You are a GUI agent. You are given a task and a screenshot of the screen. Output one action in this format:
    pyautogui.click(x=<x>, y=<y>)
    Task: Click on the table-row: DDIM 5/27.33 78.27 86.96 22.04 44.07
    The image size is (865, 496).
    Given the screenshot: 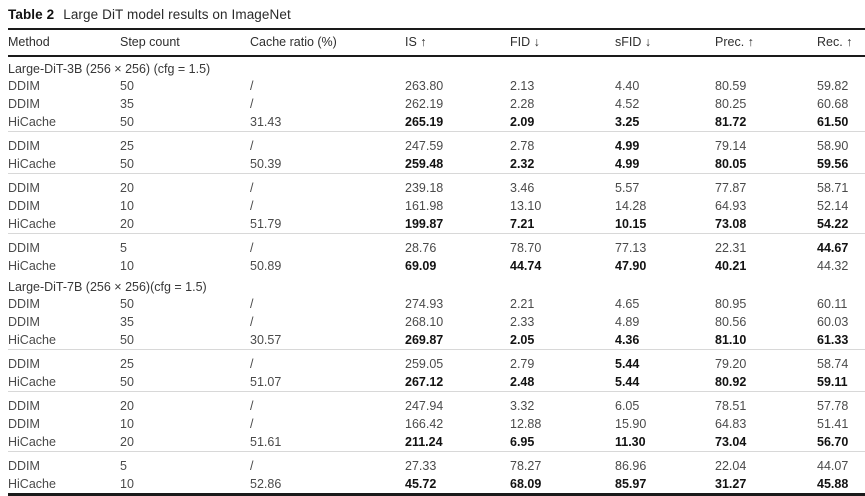 What is the action you would take?
    pyautogui.click(x=436, y=463)
    